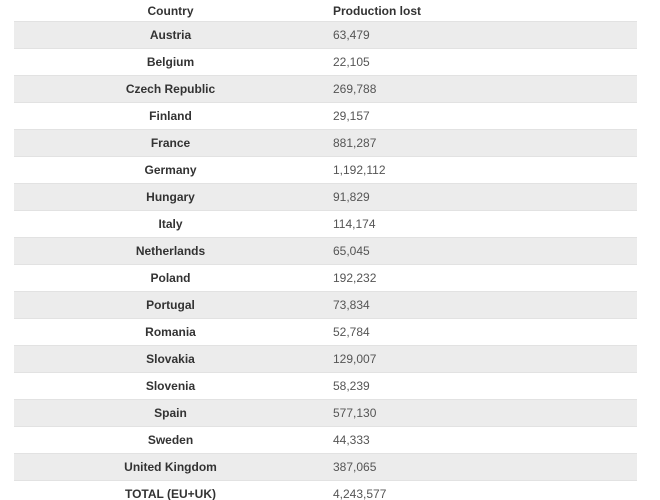 The height and width of the screenshot is (500, 660). I want to click on value-cell: 881,287, so click(482, 143).